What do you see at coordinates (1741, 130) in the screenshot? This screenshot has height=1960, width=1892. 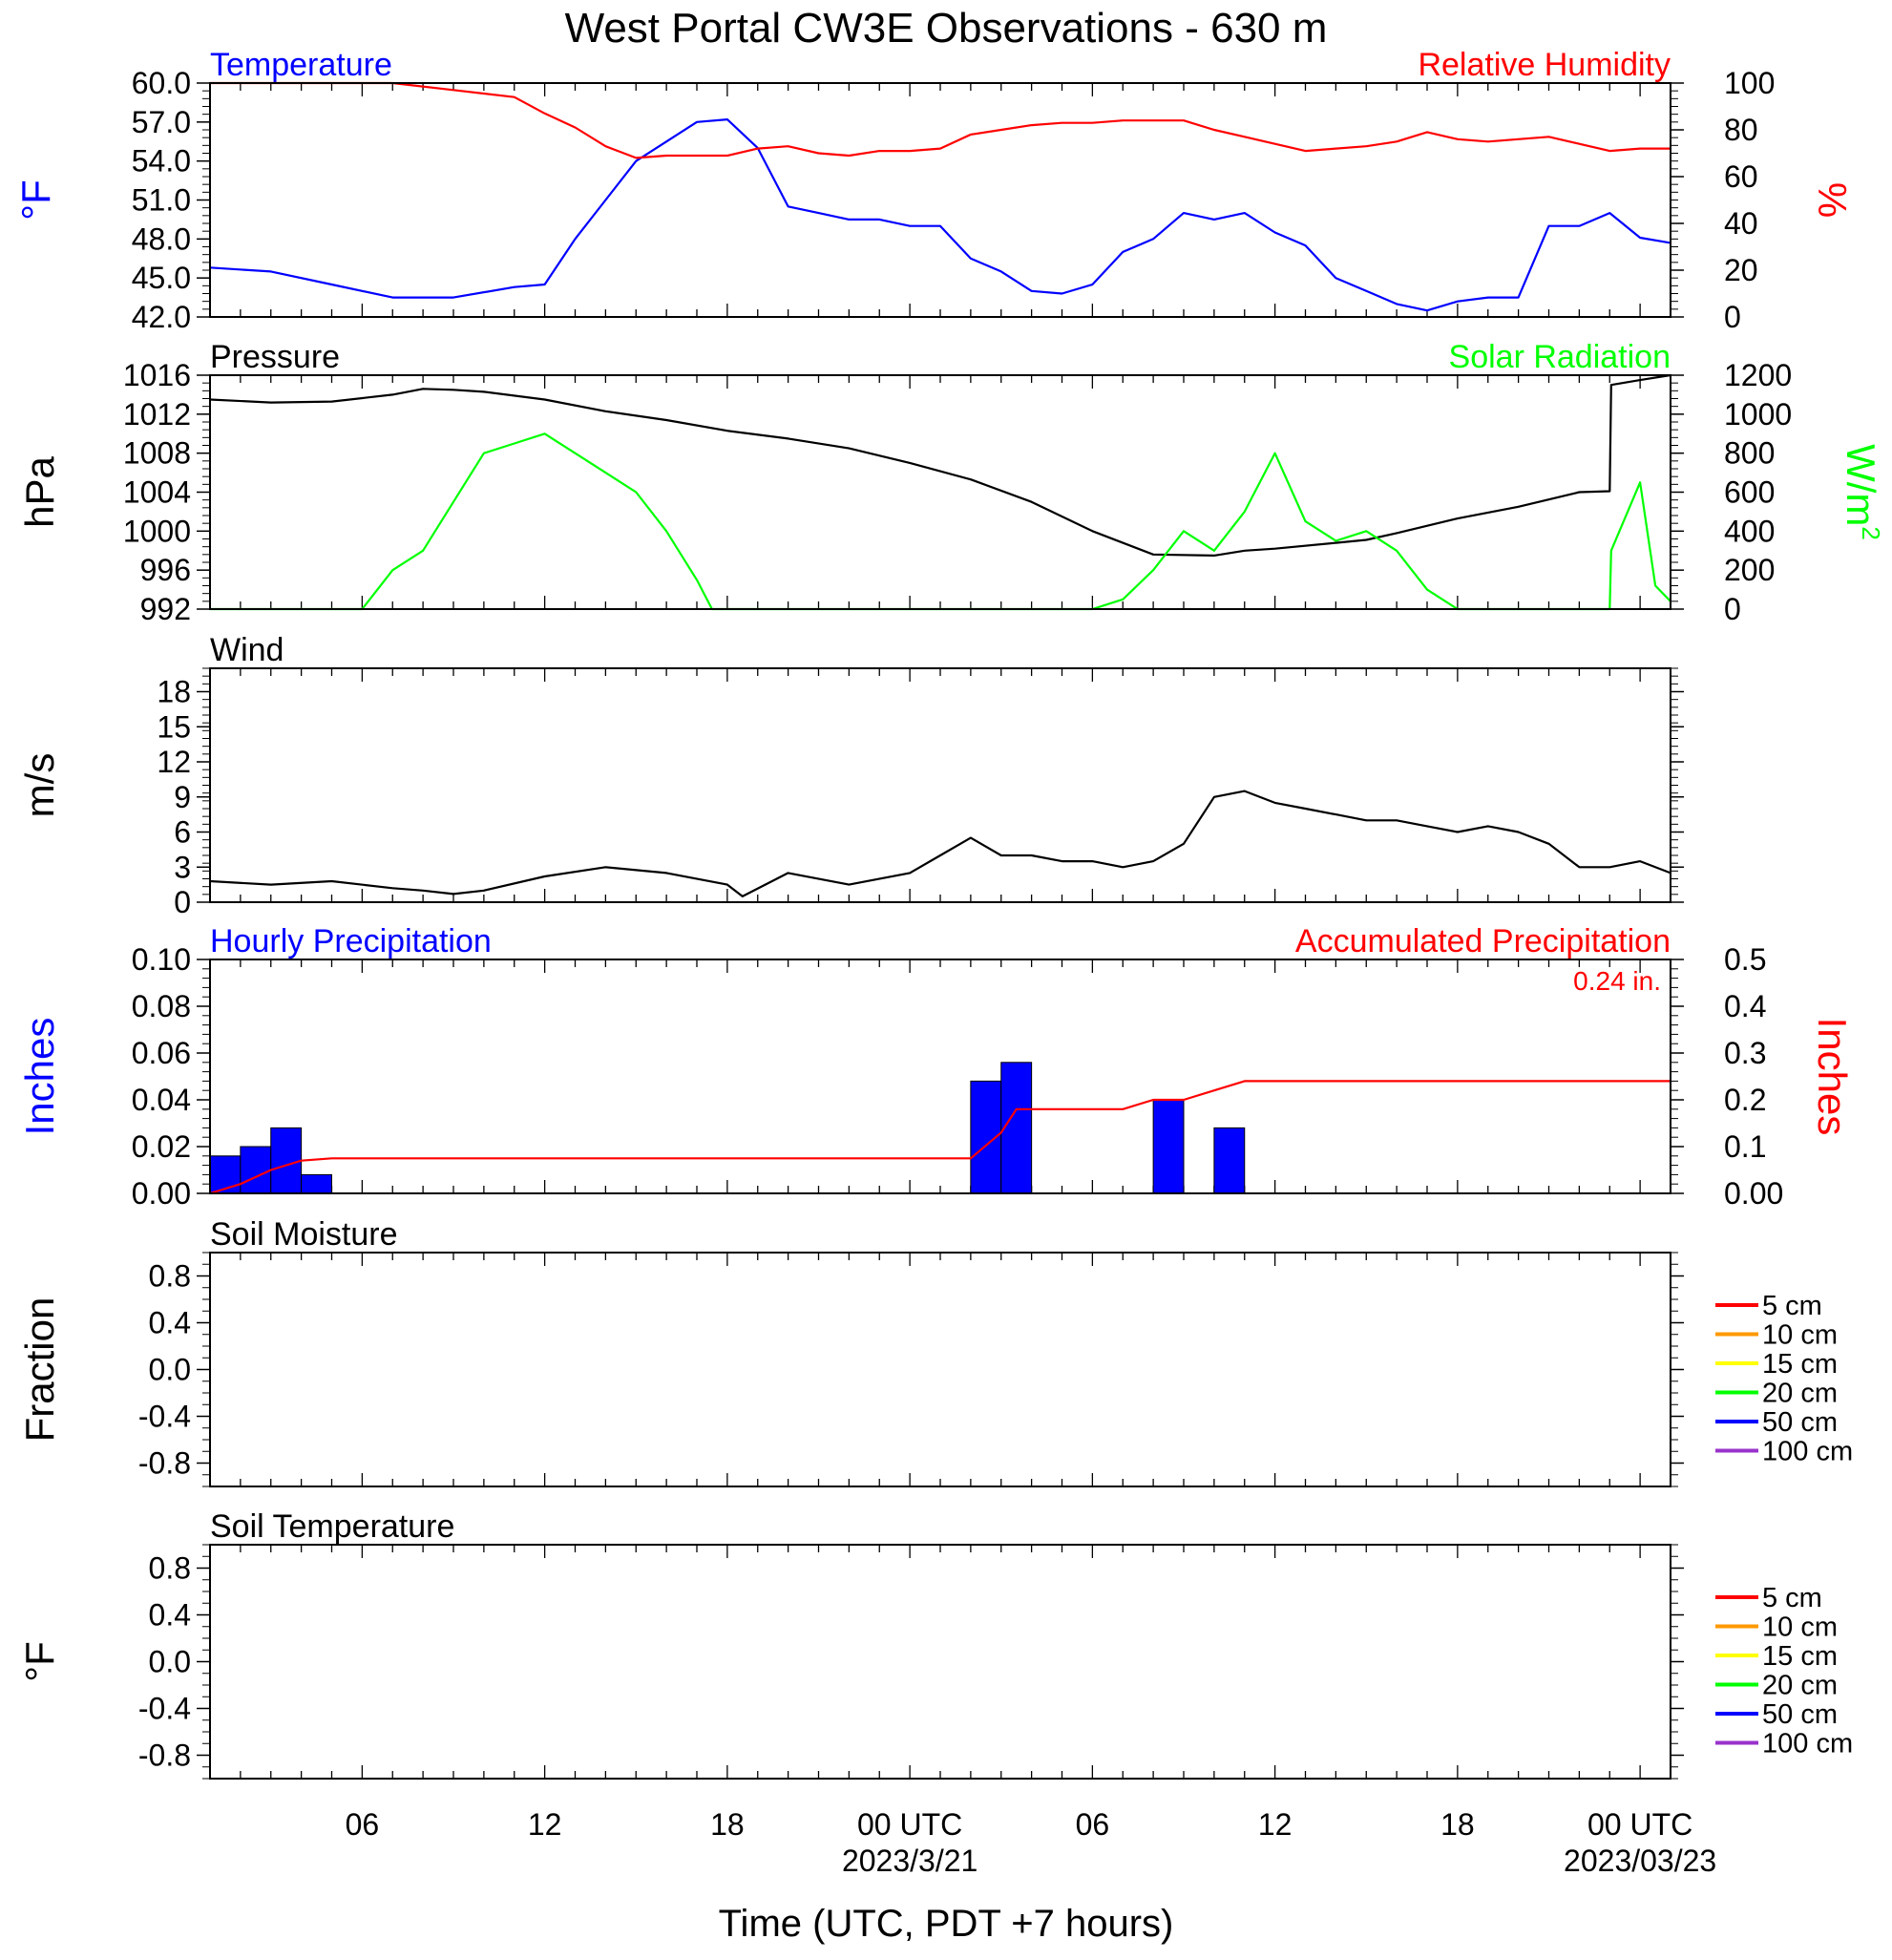 I see `y-right-tick-label: 80` at bounding box center [1741, 130].